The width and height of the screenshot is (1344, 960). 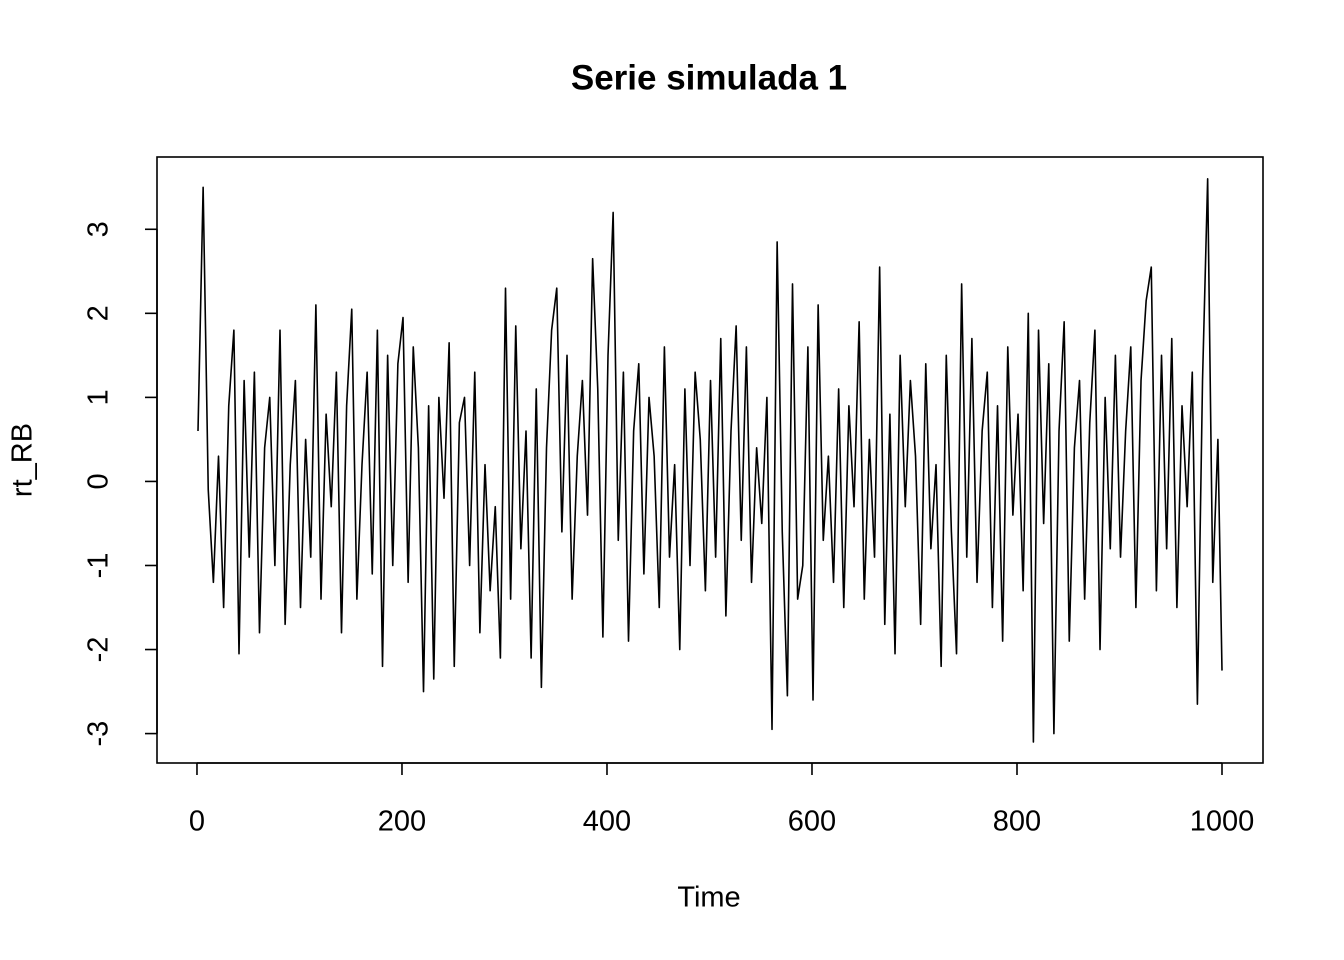 I want to click on y-tick-label: -2, so click(x=99, y=650).